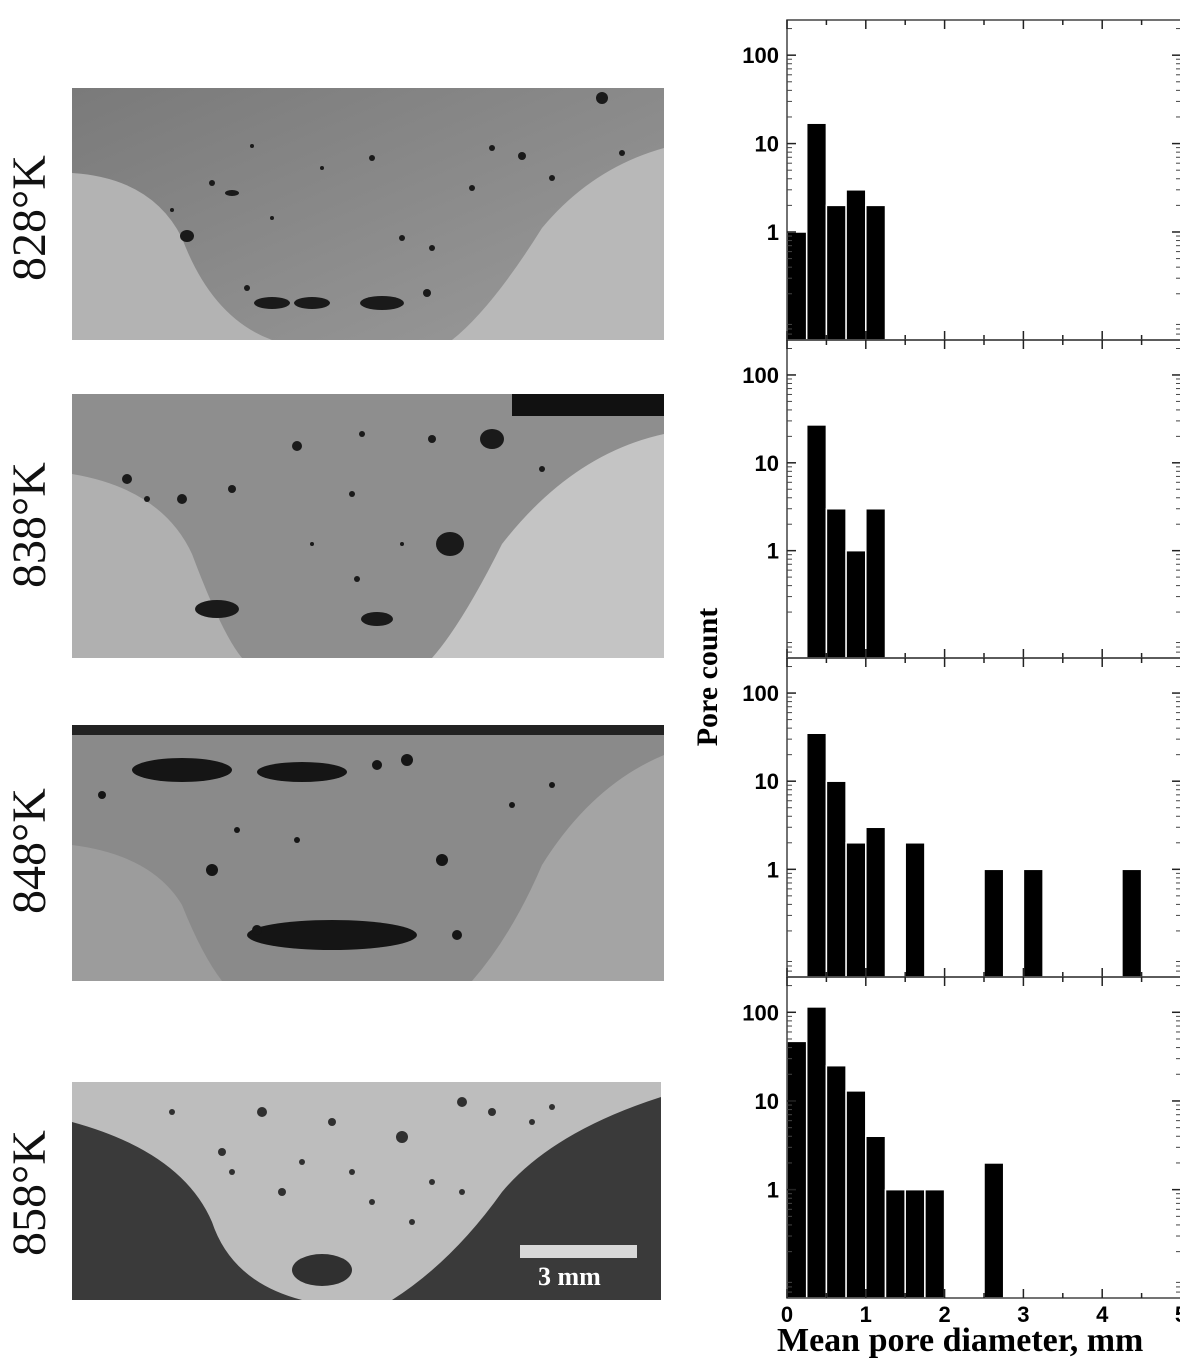 The width and height of the screenshot is (1190, 1367). What do you see at coordinates (1102, 1314) in the screenshot?
I see `x-tick-label-4: 4` at bounding box center [1102, 1314].